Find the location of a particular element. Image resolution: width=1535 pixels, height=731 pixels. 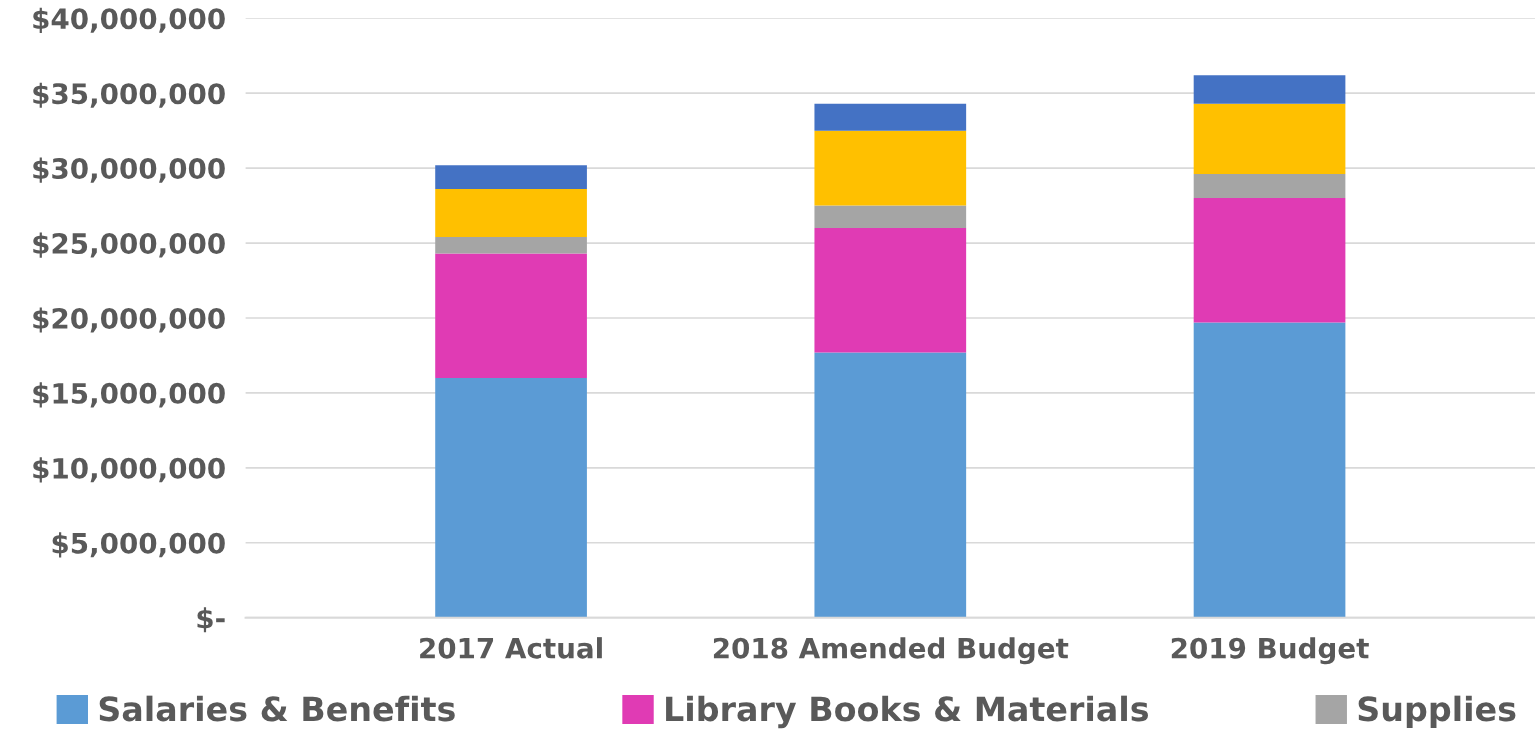

y-tick-label: $- is located at coordinates (211, 620).